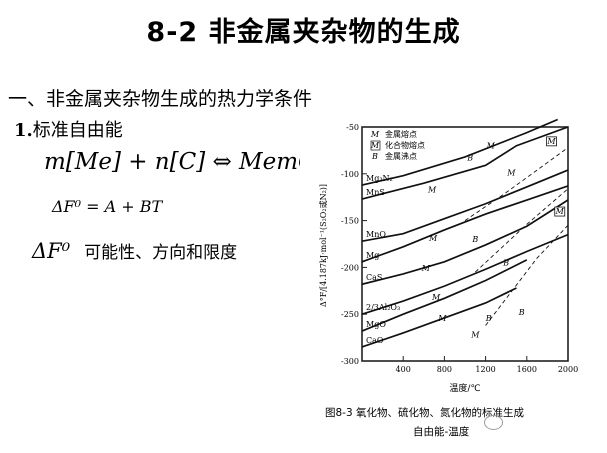 This screenshot has width=607, height=453. I want to click on page-title: 8-2 非金属夹杂物的生成, so click(303, 32).